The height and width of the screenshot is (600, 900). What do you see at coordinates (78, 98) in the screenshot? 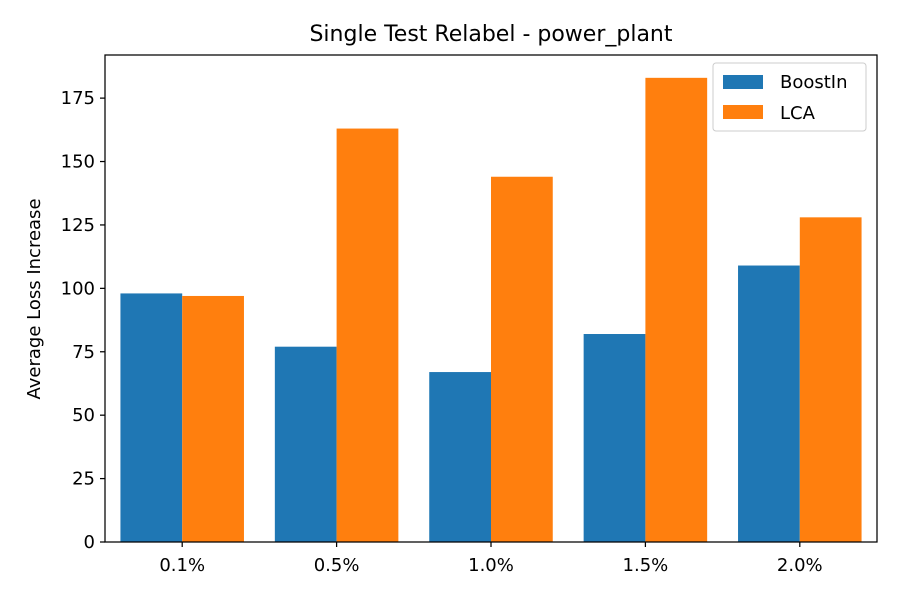
I see `y-tick-label: 175` at bounding box center [78, 98].